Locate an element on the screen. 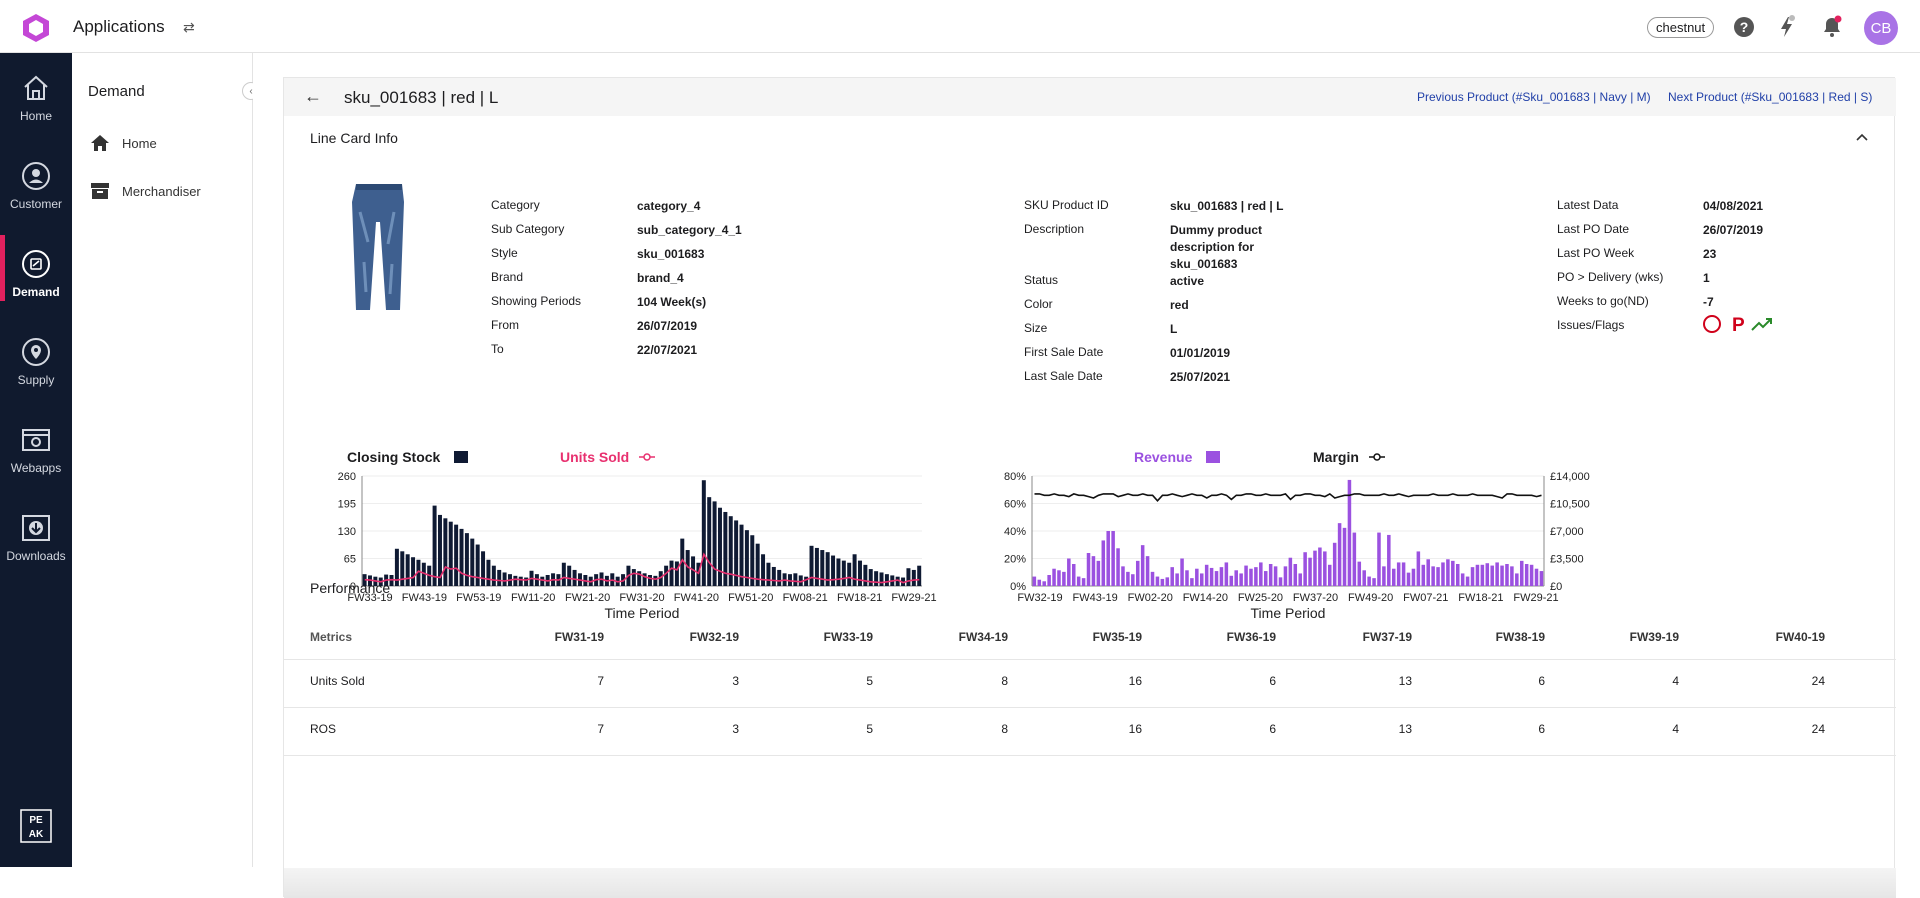 The width and height of the screenshot is (1920, 898). week-header: FW36-19 is located at coordinates (1251, 637).